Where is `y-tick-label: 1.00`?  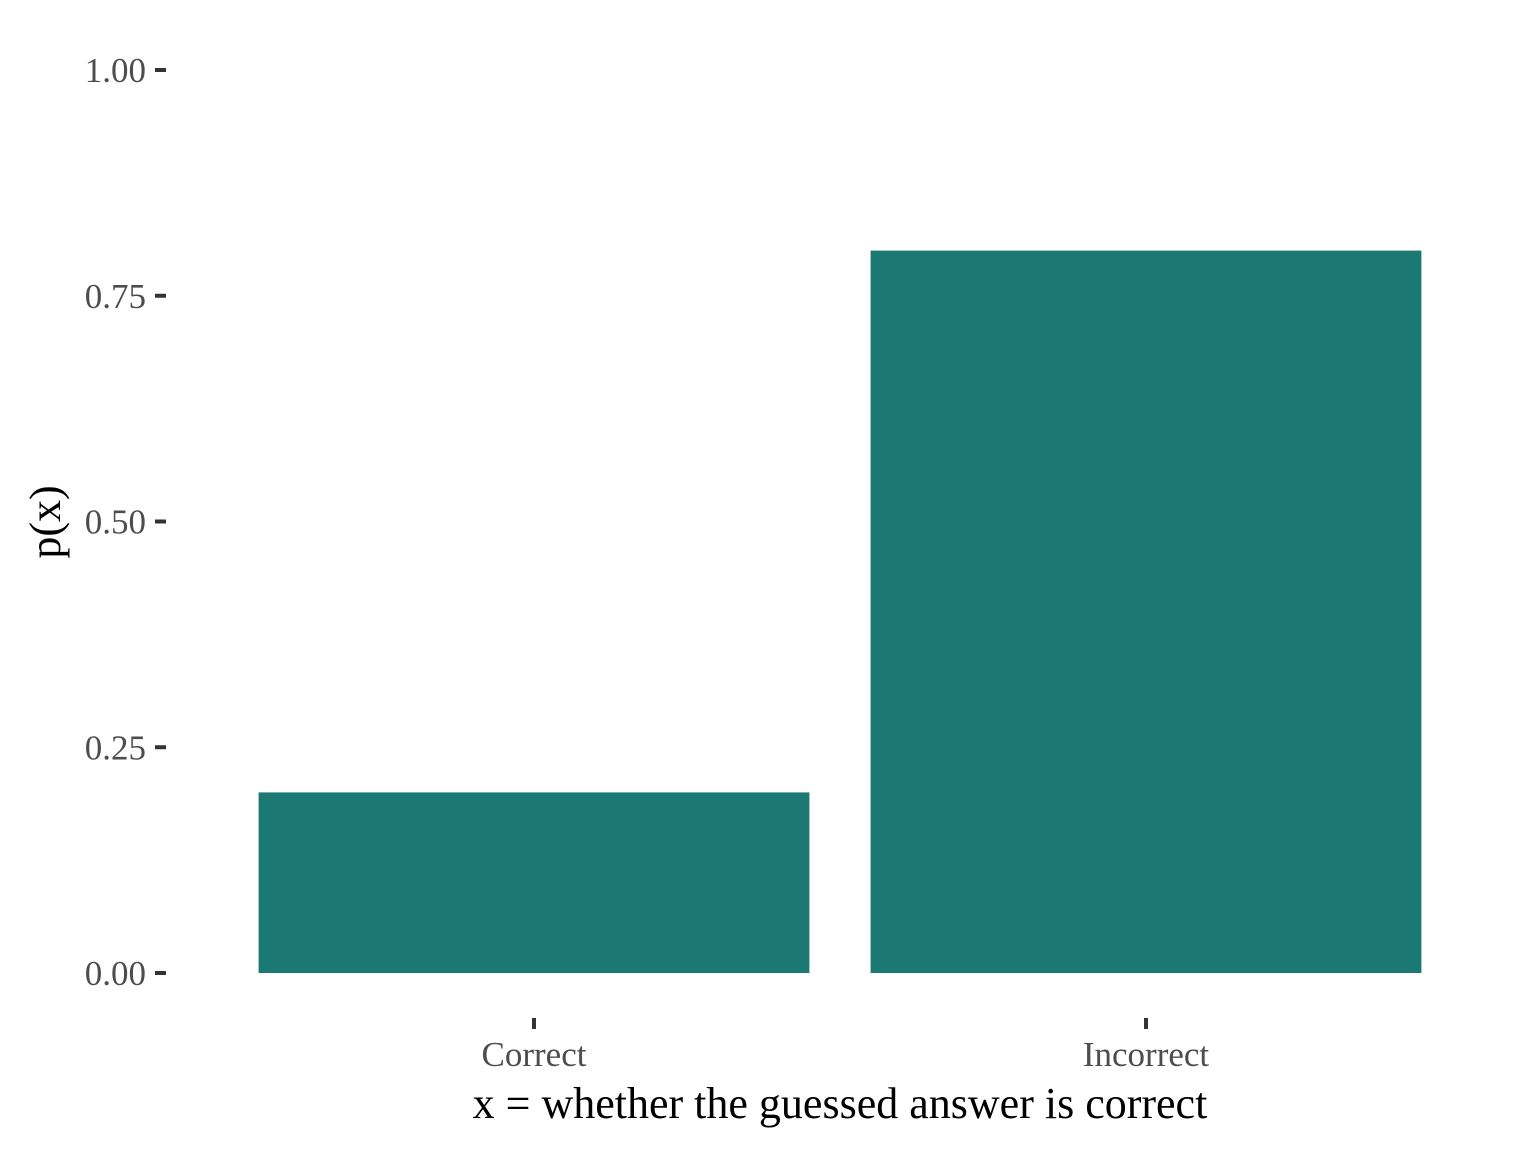 y-tick-label: 1.00 is located at coordinates (115, 70).